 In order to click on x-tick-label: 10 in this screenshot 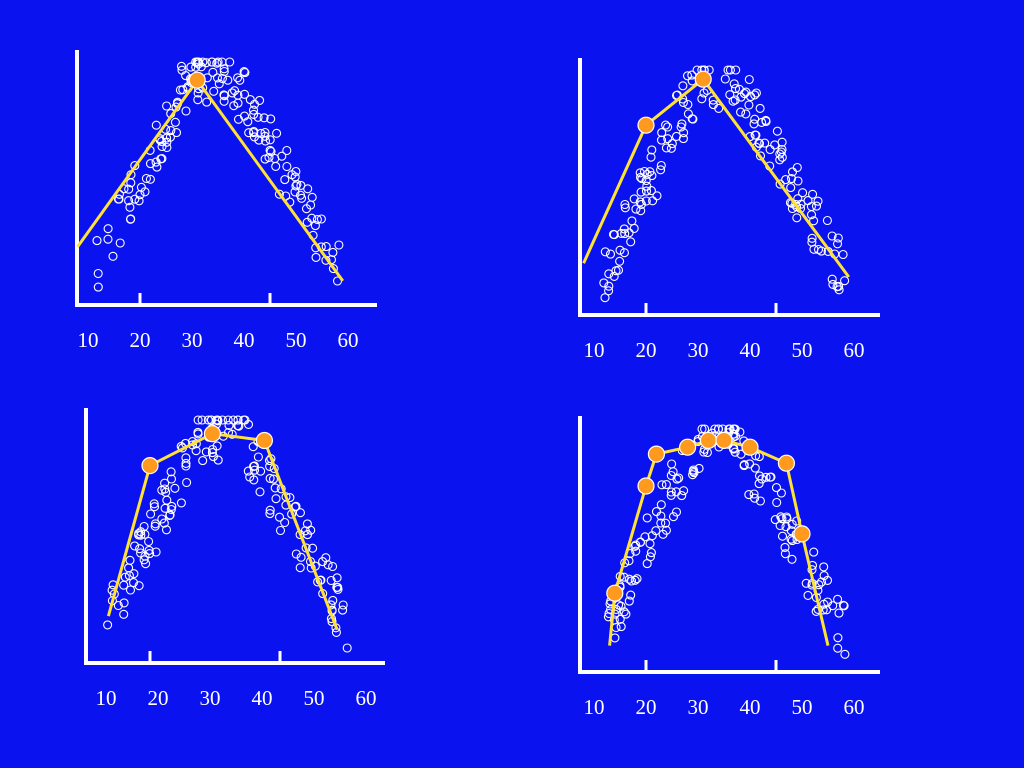, I will do `click(88, 340)`.